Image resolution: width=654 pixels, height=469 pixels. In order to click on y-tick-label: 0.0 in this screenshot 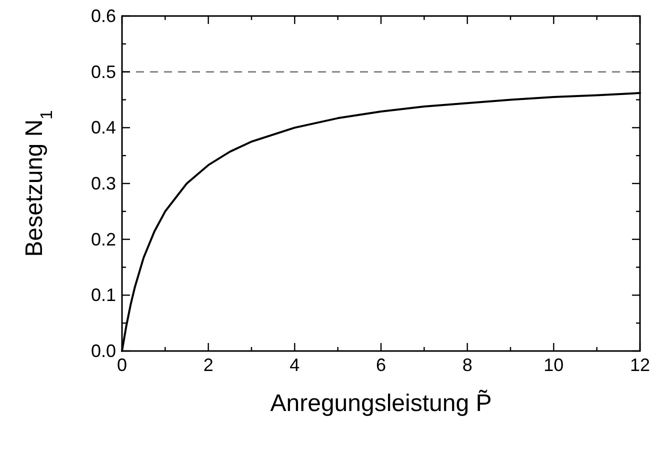, I will do `click(103, 351)`.